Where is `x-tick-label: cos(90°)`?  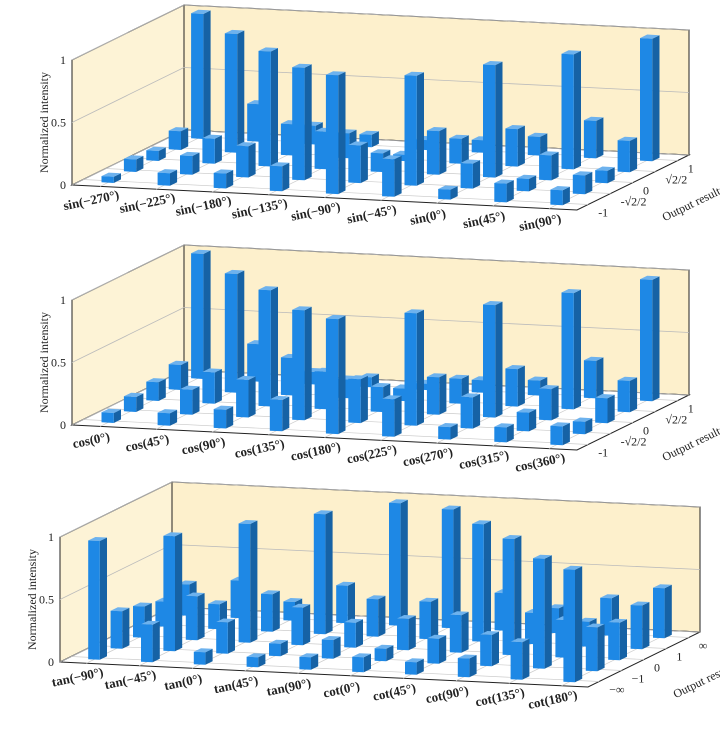
x-tick-label: cos(90°) is located at coordinates (203, 446).